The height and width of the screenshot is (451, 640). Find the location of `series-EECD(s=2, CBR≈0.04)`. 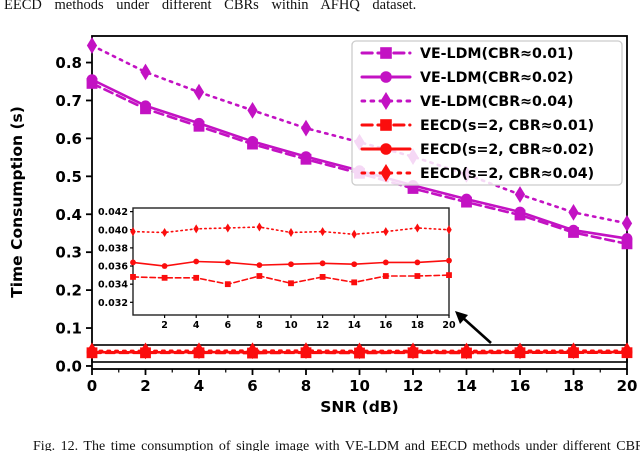

series-EECD(s=2, CBR≈0.04) is located at coordinates (359, 351).